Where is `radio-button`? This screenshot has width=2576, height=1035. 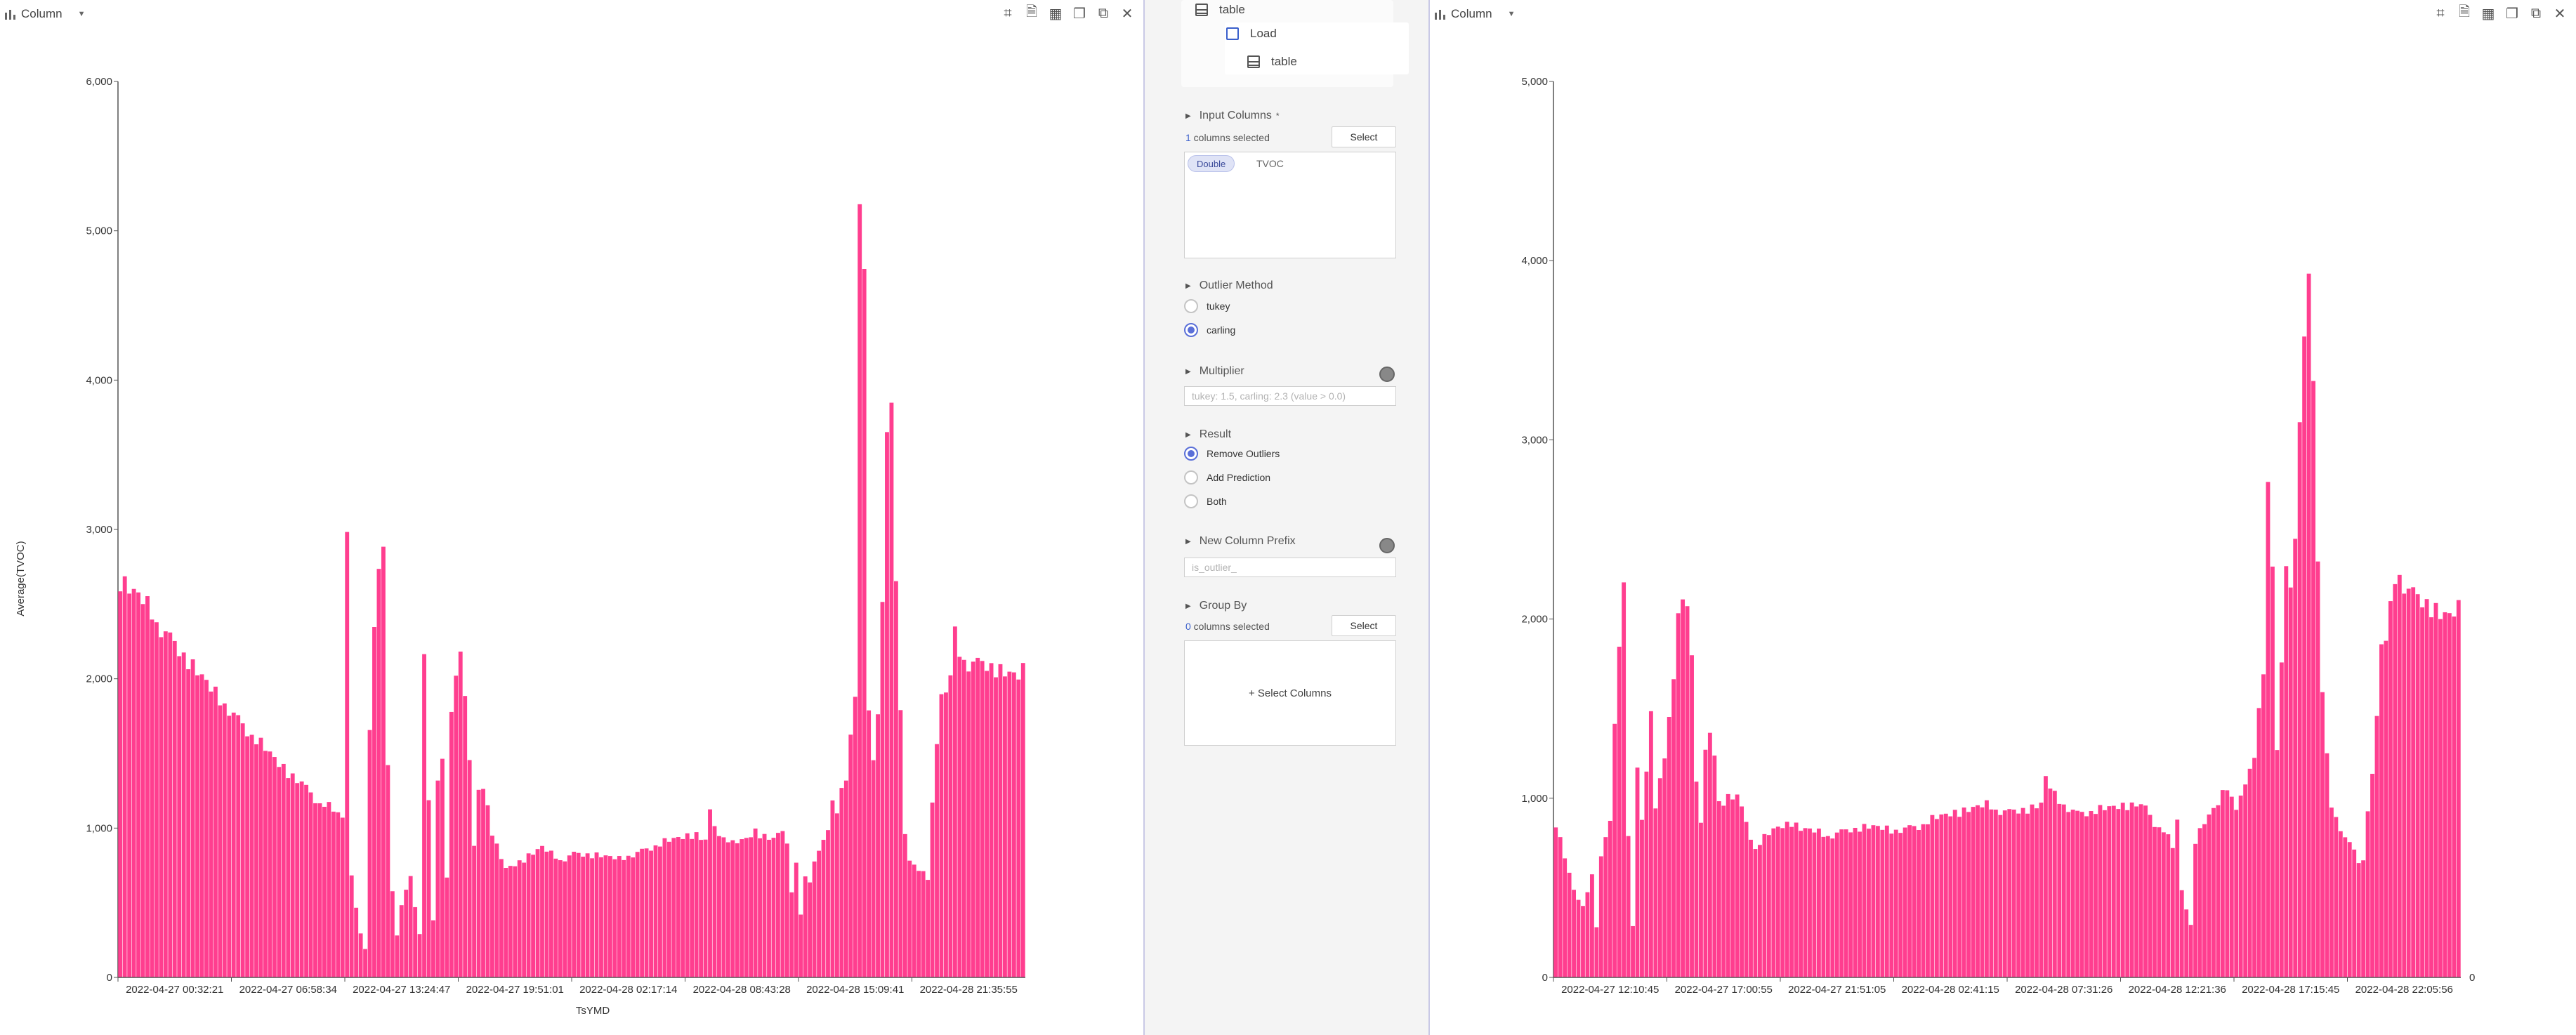 radio-button is located at coordinates (1191, 306).